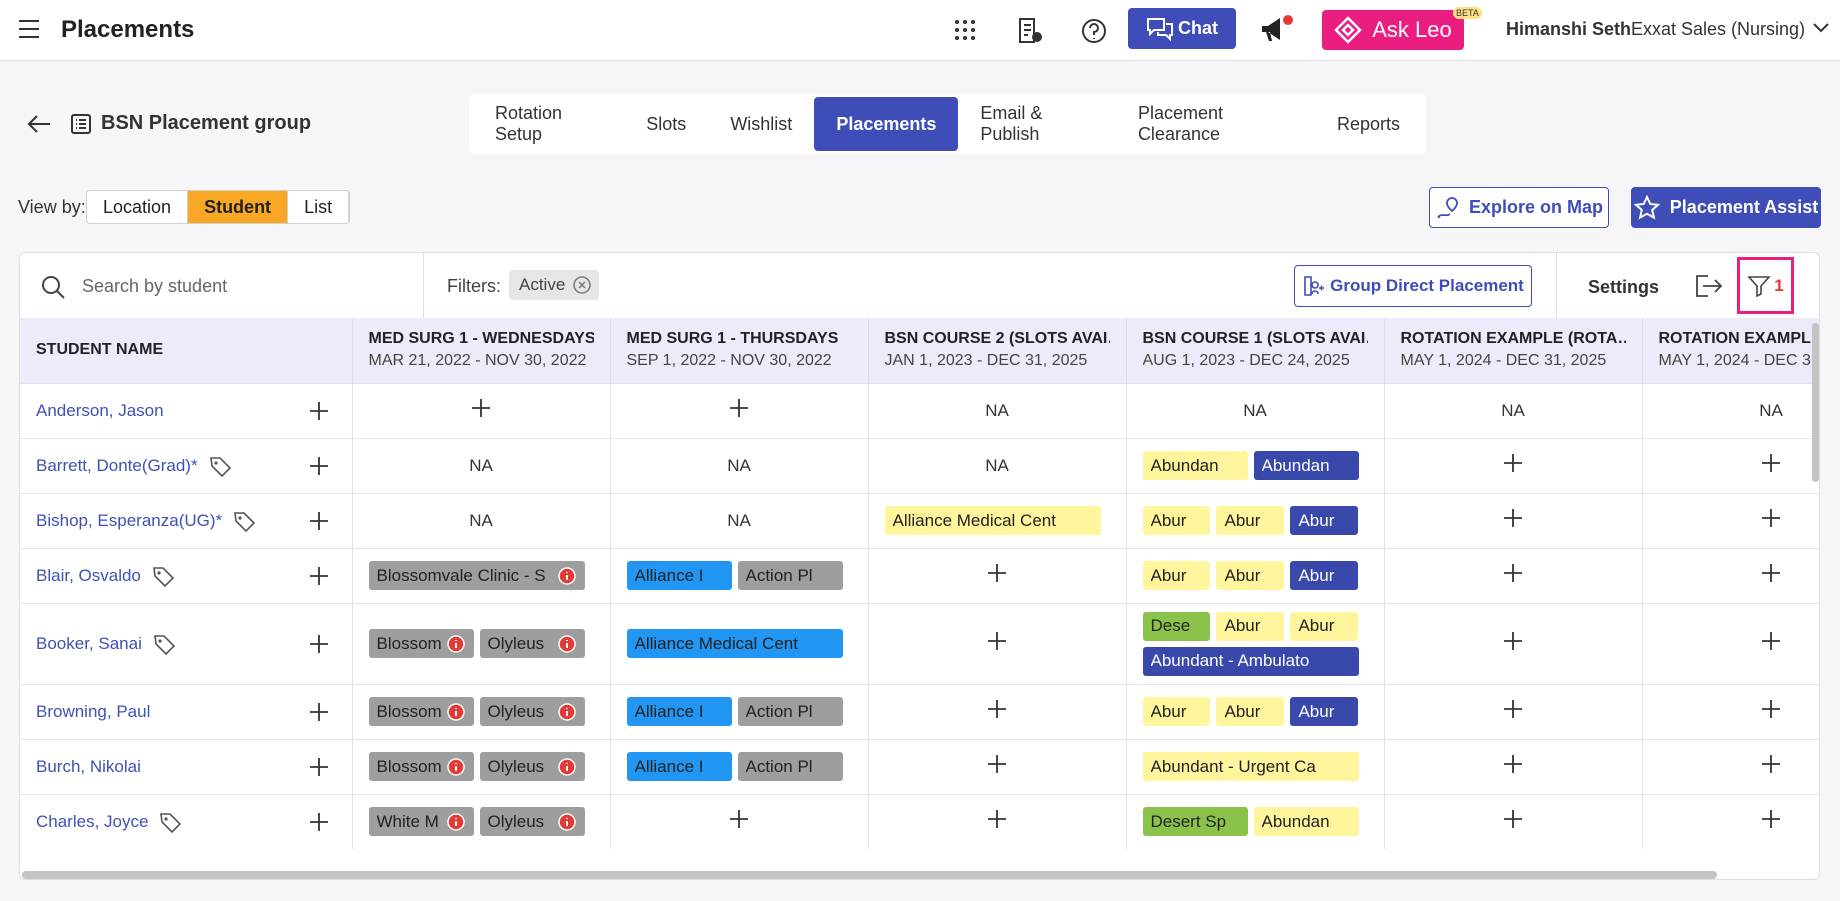  I want to click on remove-filter-icon, so click(582, 285).